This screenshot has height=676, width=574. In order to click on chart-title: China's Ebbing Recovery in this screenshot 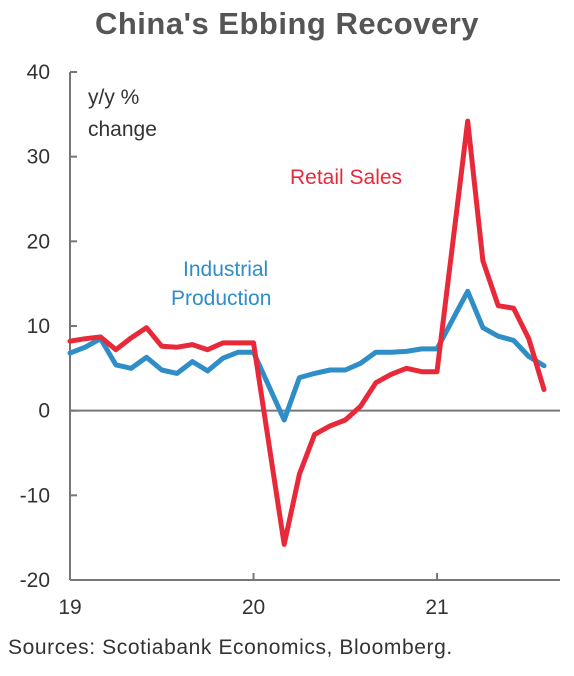, I will do `click(287, 23)`.